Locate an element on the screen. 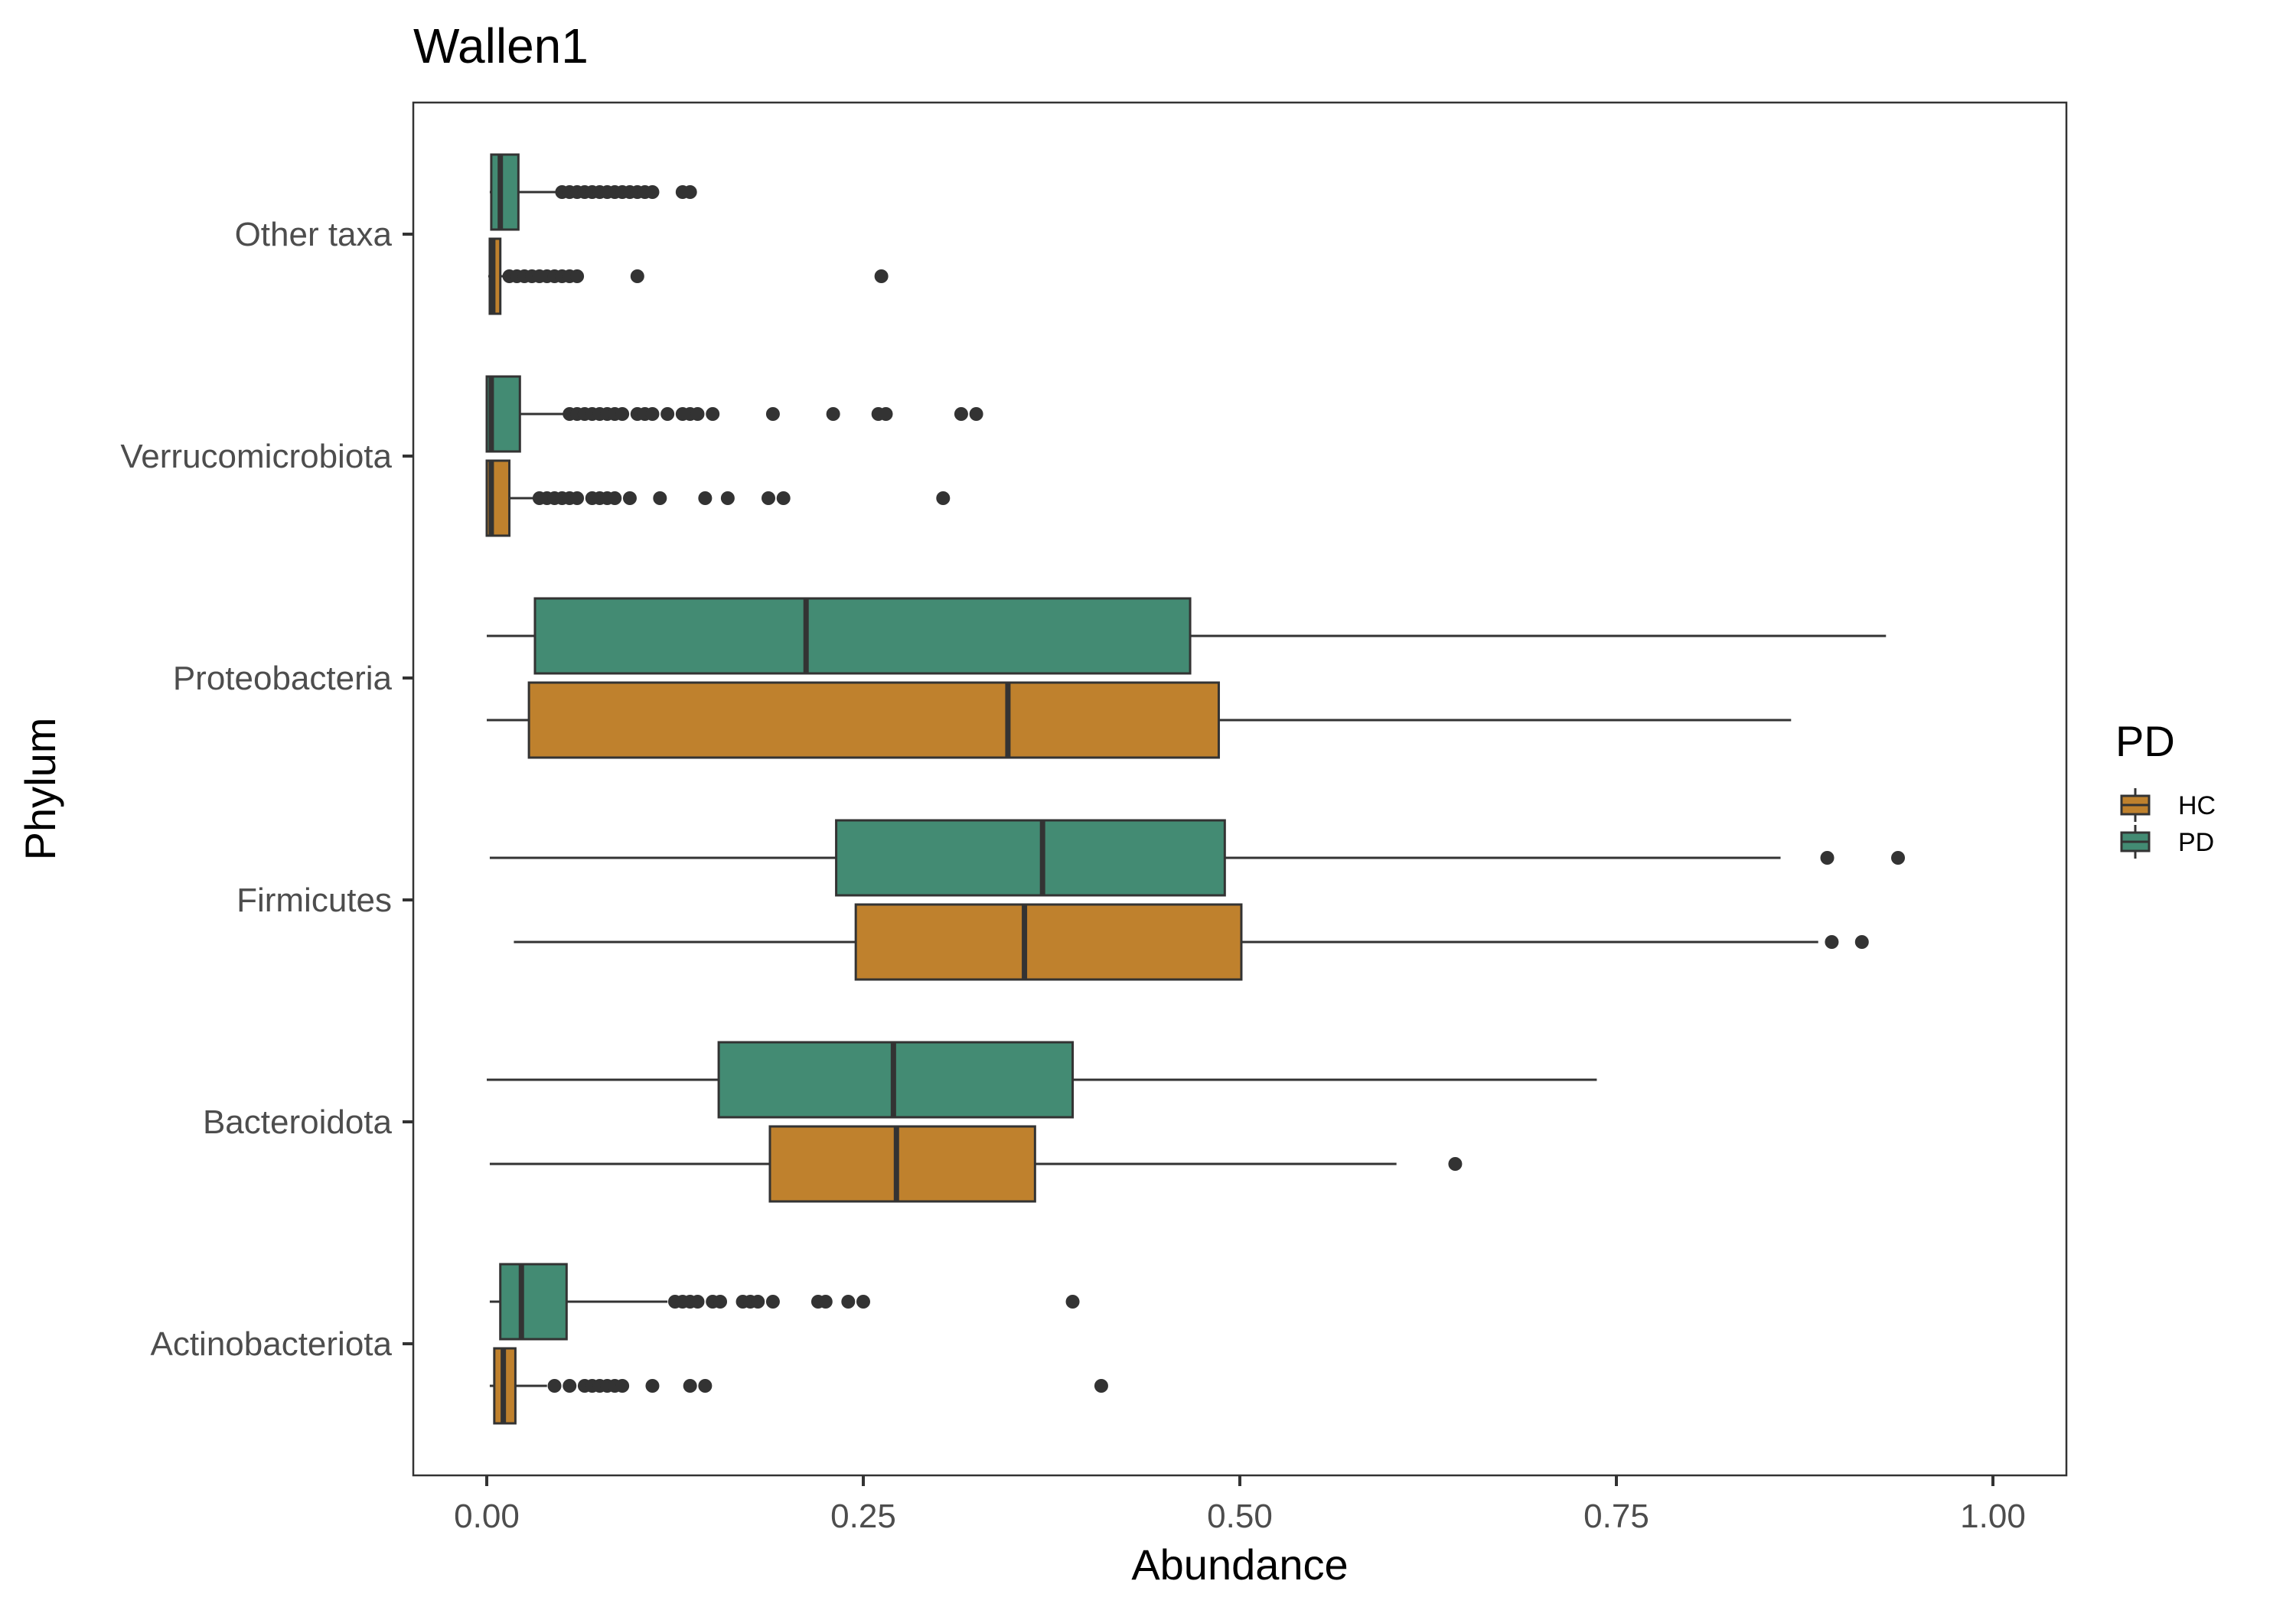  legend-label-pd: PD is located at coordinates (2196, 843).